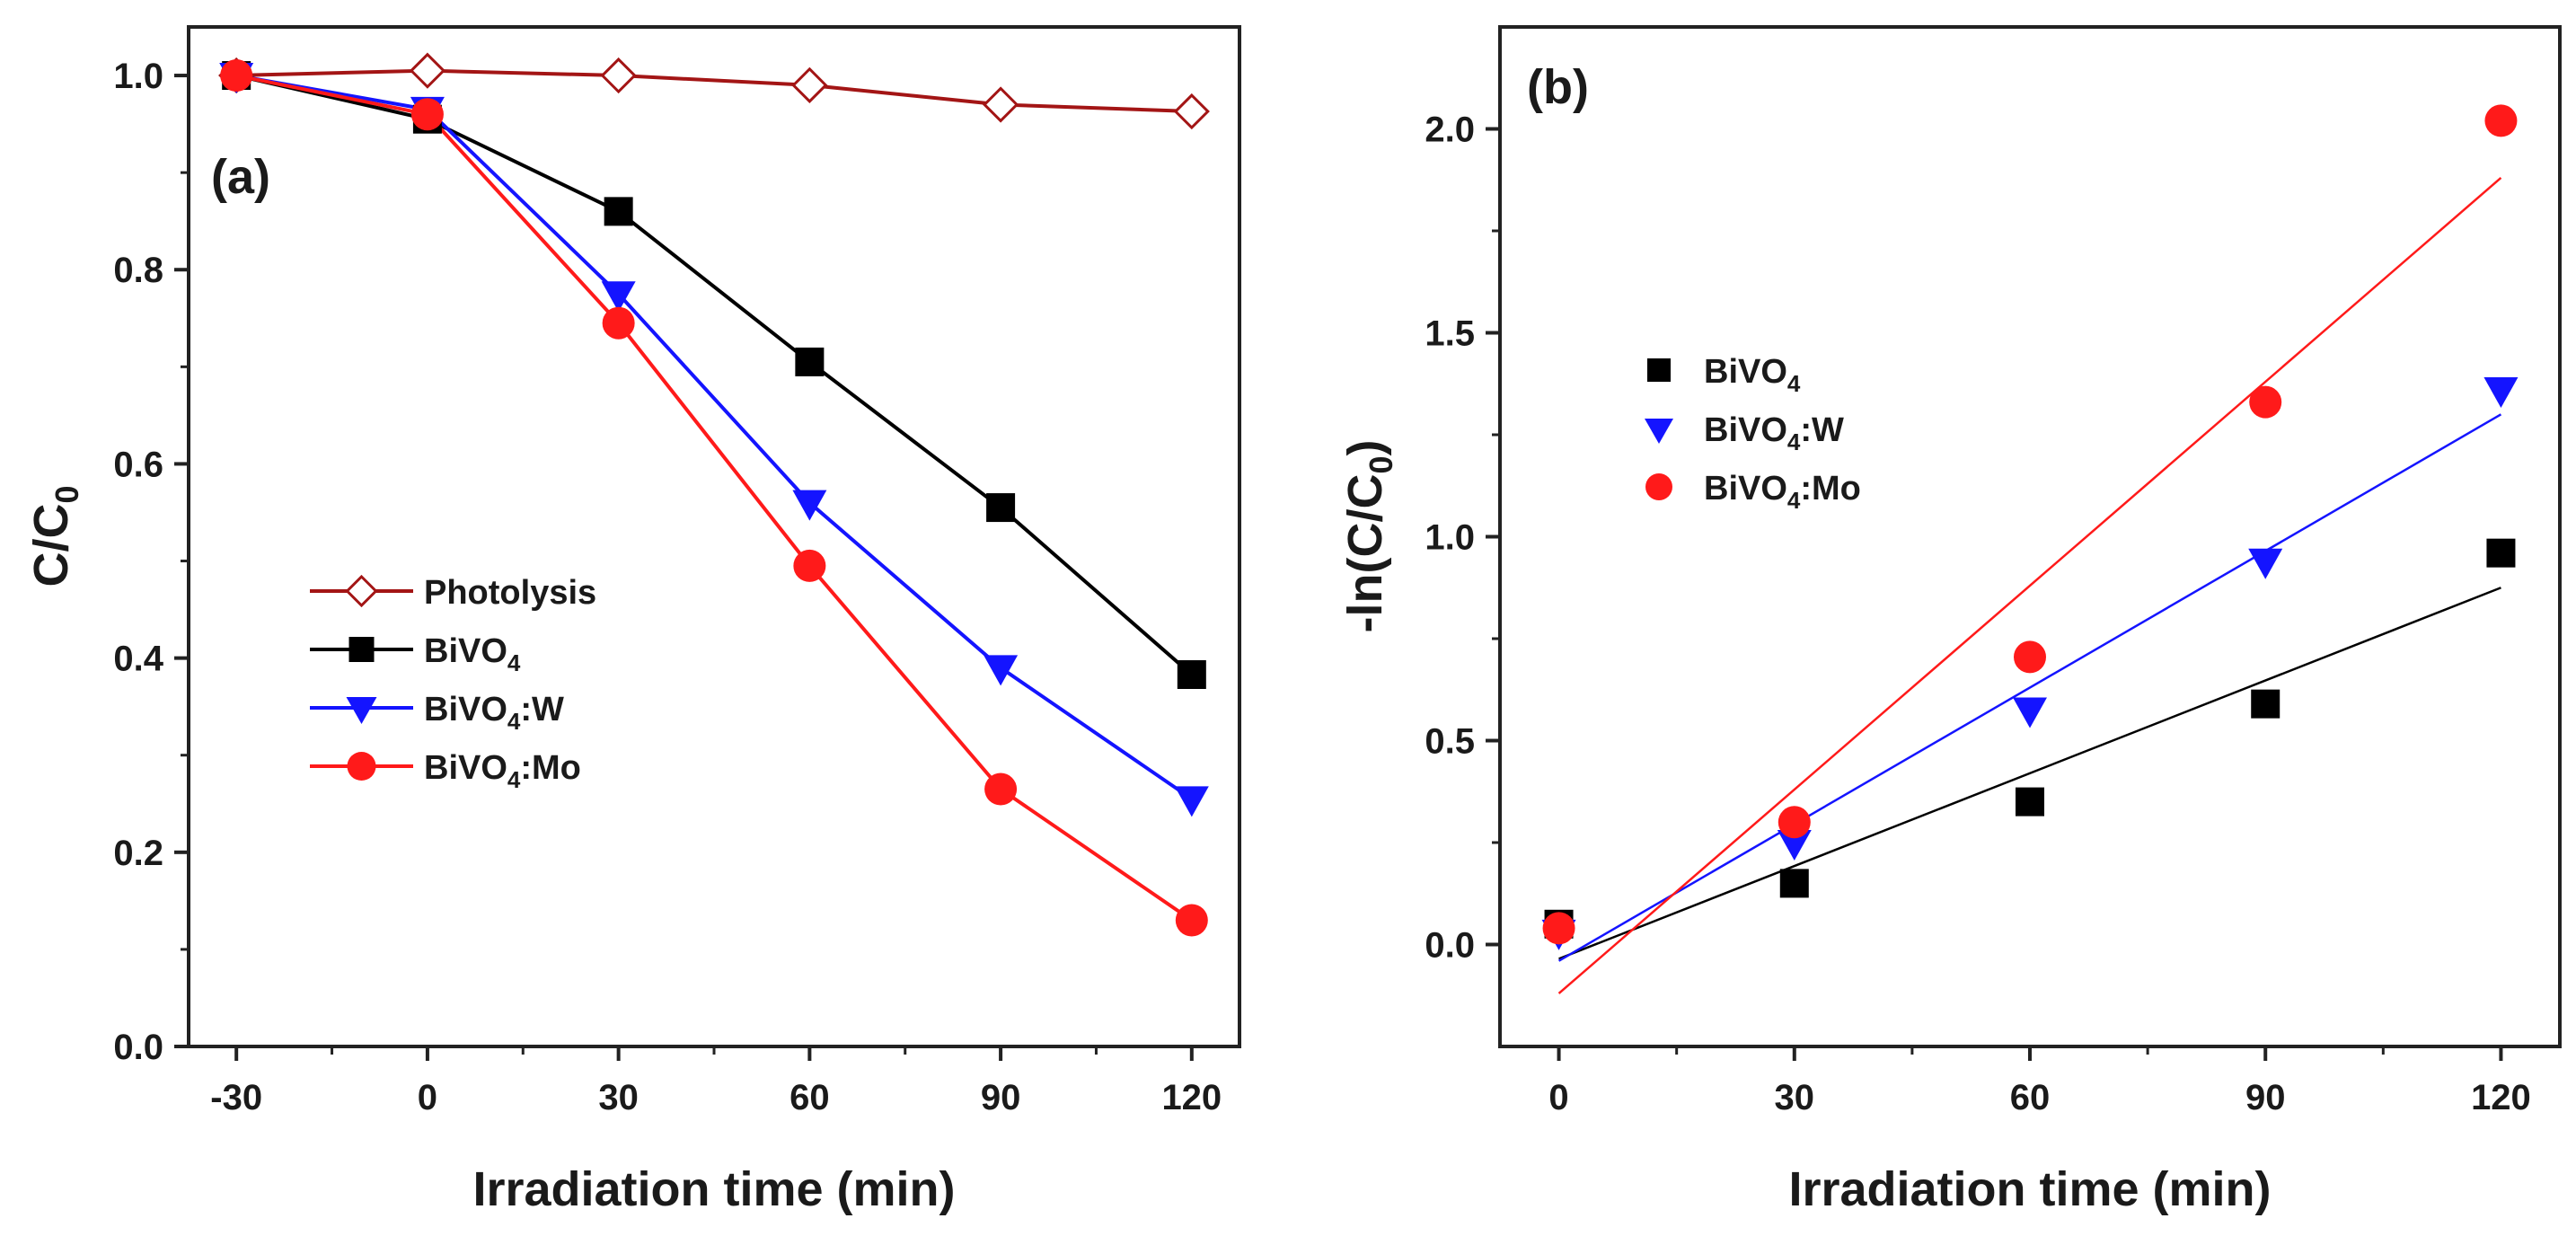 This screenshot has height=1236, width=2576. I want to click on y-tick-label: 0.4, so click(138, 660).